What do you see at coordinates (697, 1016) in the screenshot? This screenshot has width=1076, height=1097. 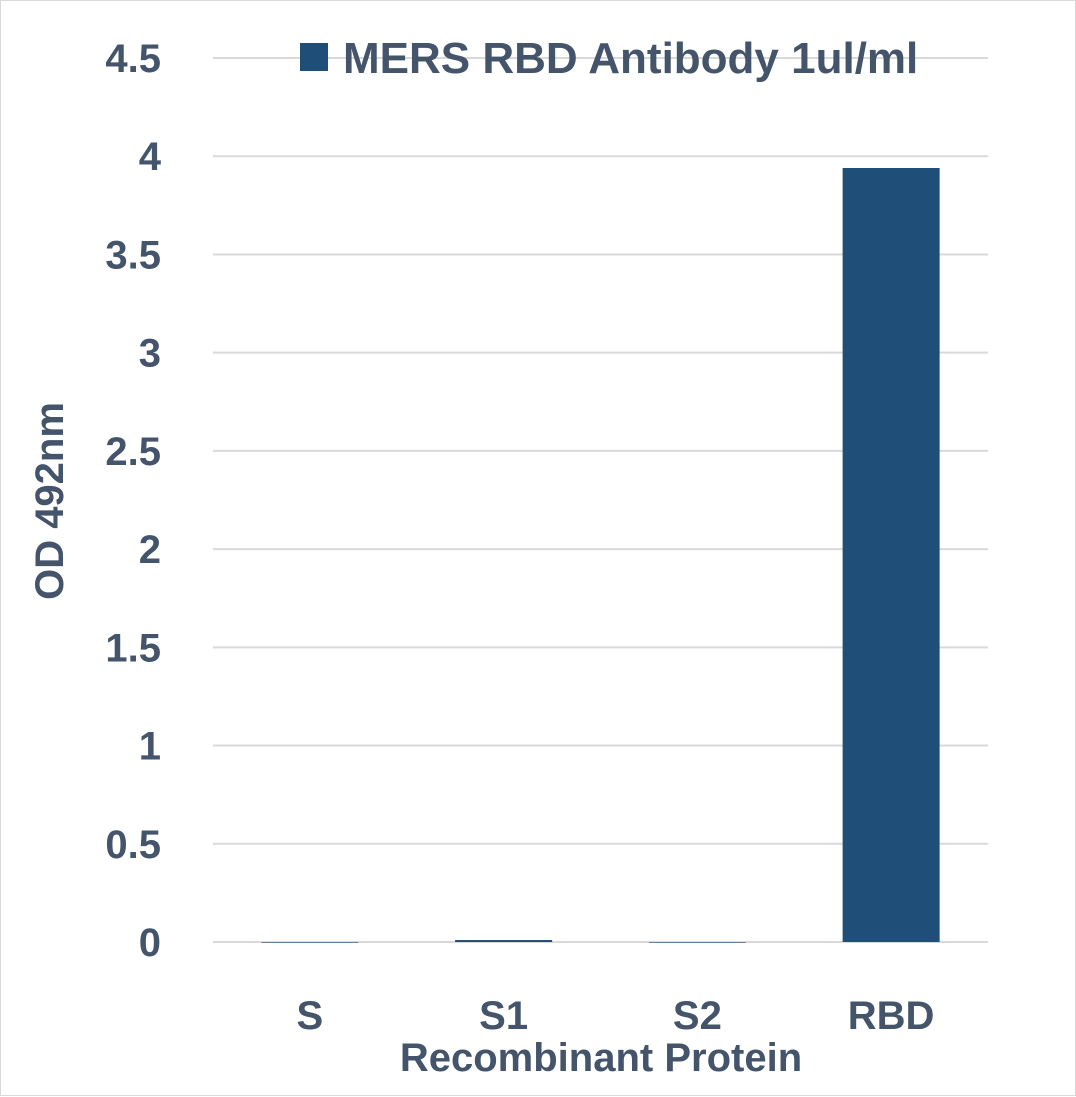 I see `x-tick-label: S2` at bounding box center [697, 1016].